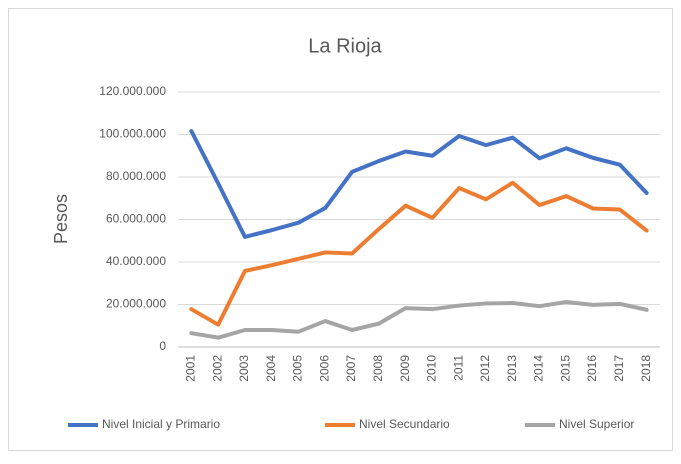  What do you see at coordinates (136, 304) in the screenshot?
I see `y-tick-label: 20.000.000` at bounding box center [136, 304].